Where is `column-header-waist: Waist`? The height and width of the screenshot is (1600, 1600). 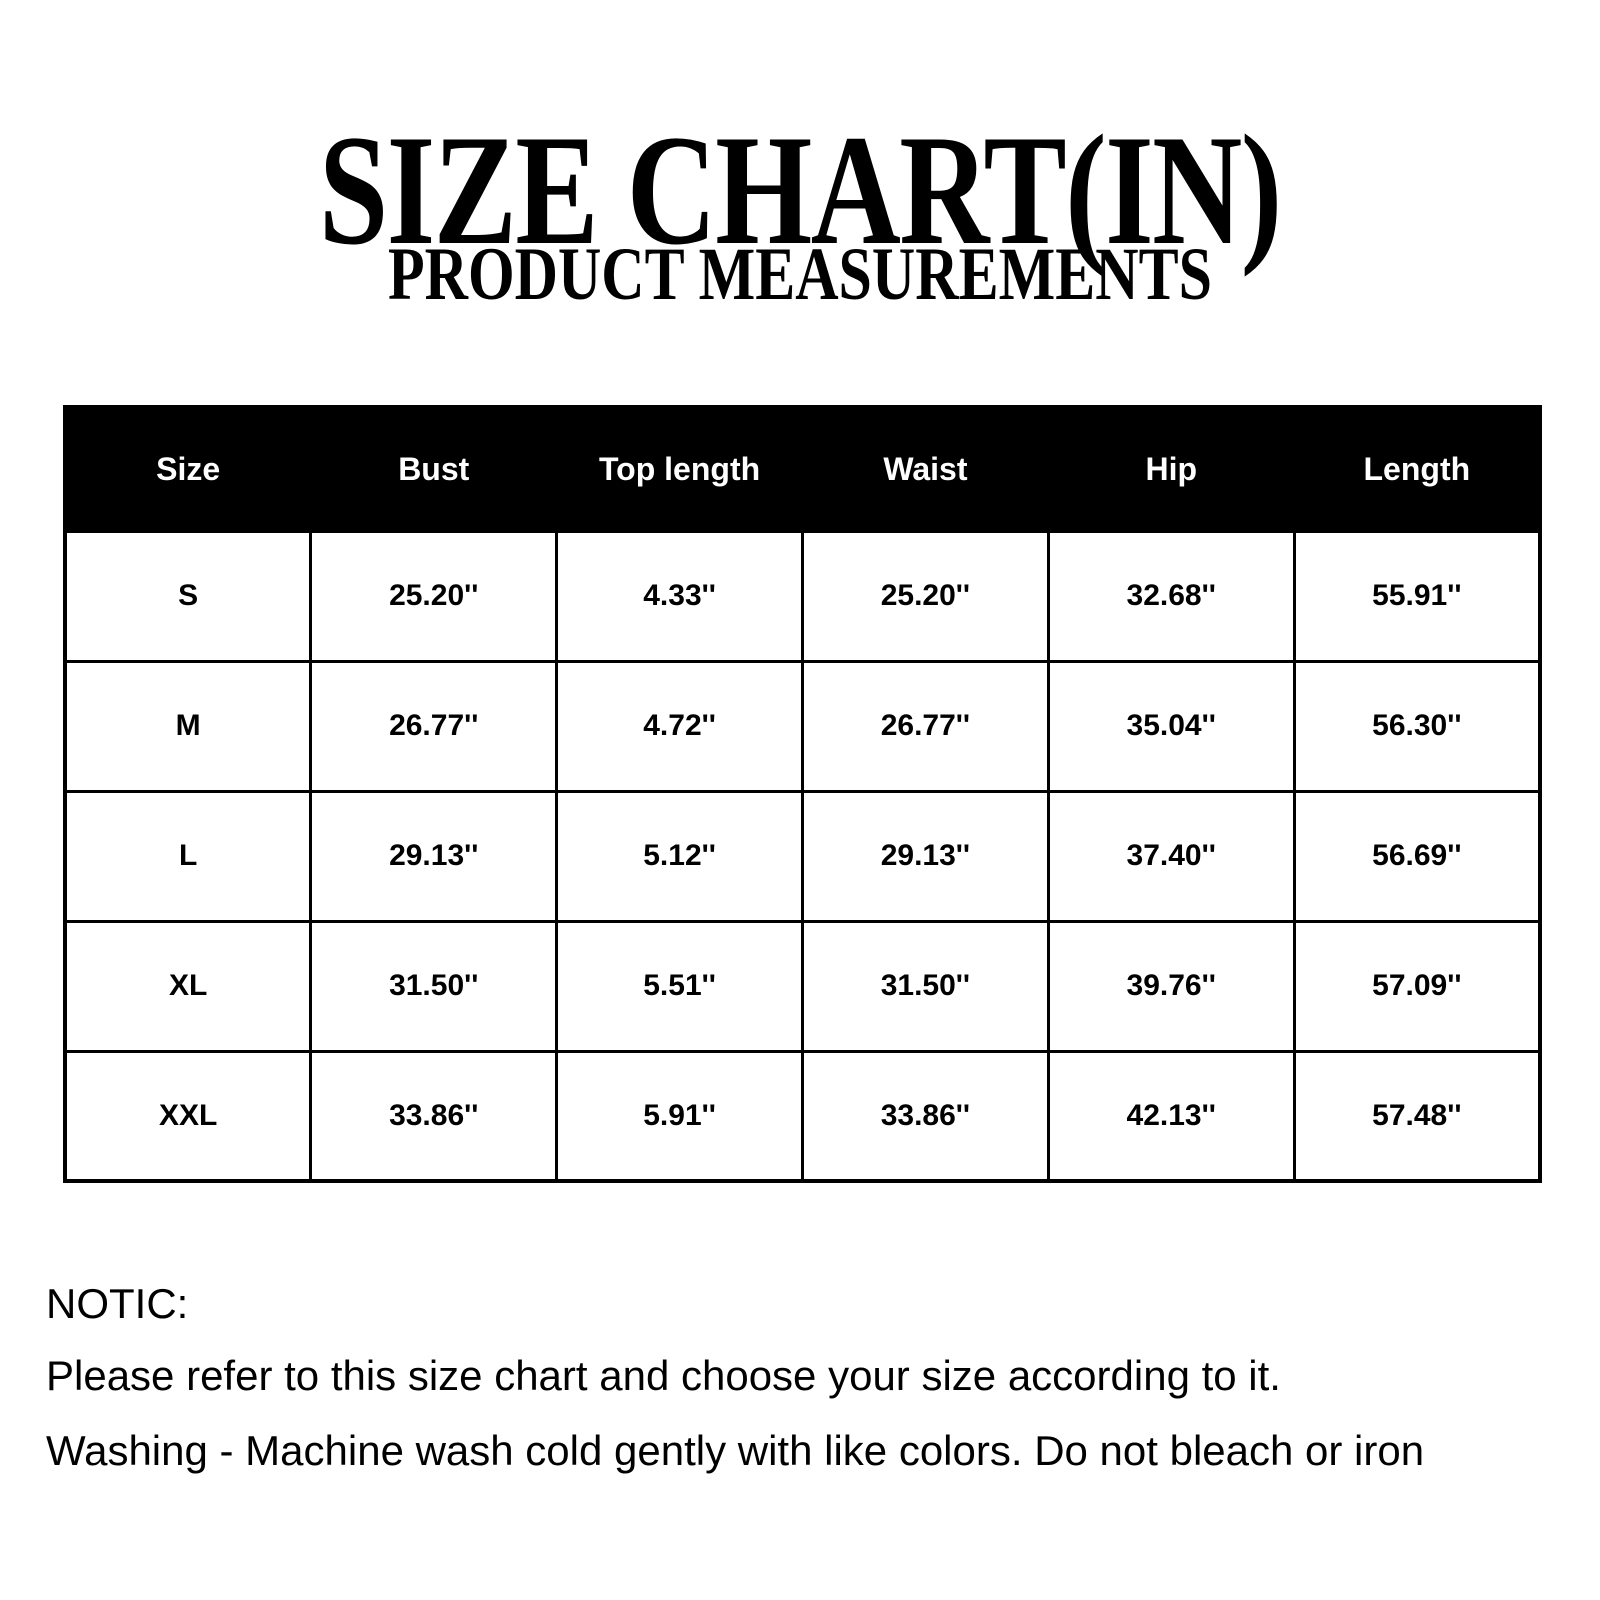 column-header-waist: Waist is located at coordinates (925, 469).